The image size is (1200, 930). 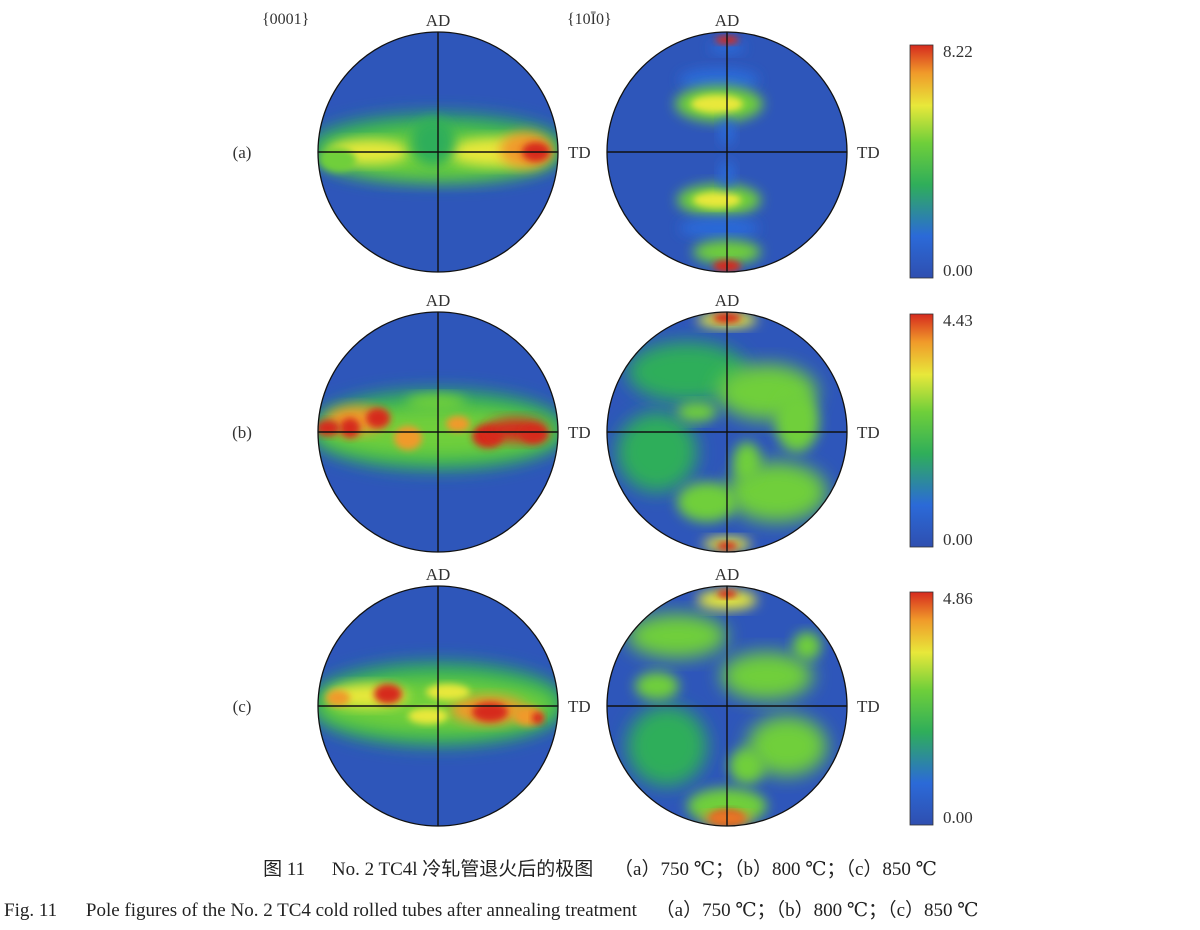 What do you see at coordinates (941, 708) in the screenshot?
I see `color-scale-bar: 4.86 0.00` at bounding box center [941, 708].